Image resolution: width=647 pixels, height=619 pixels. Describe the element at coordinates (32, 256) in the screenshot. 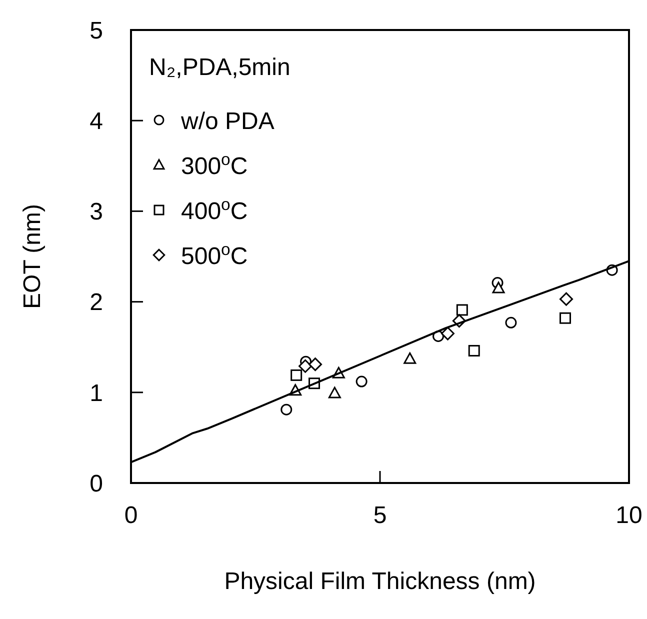

I see `y-axis-title: EOT (nm)` at that location.